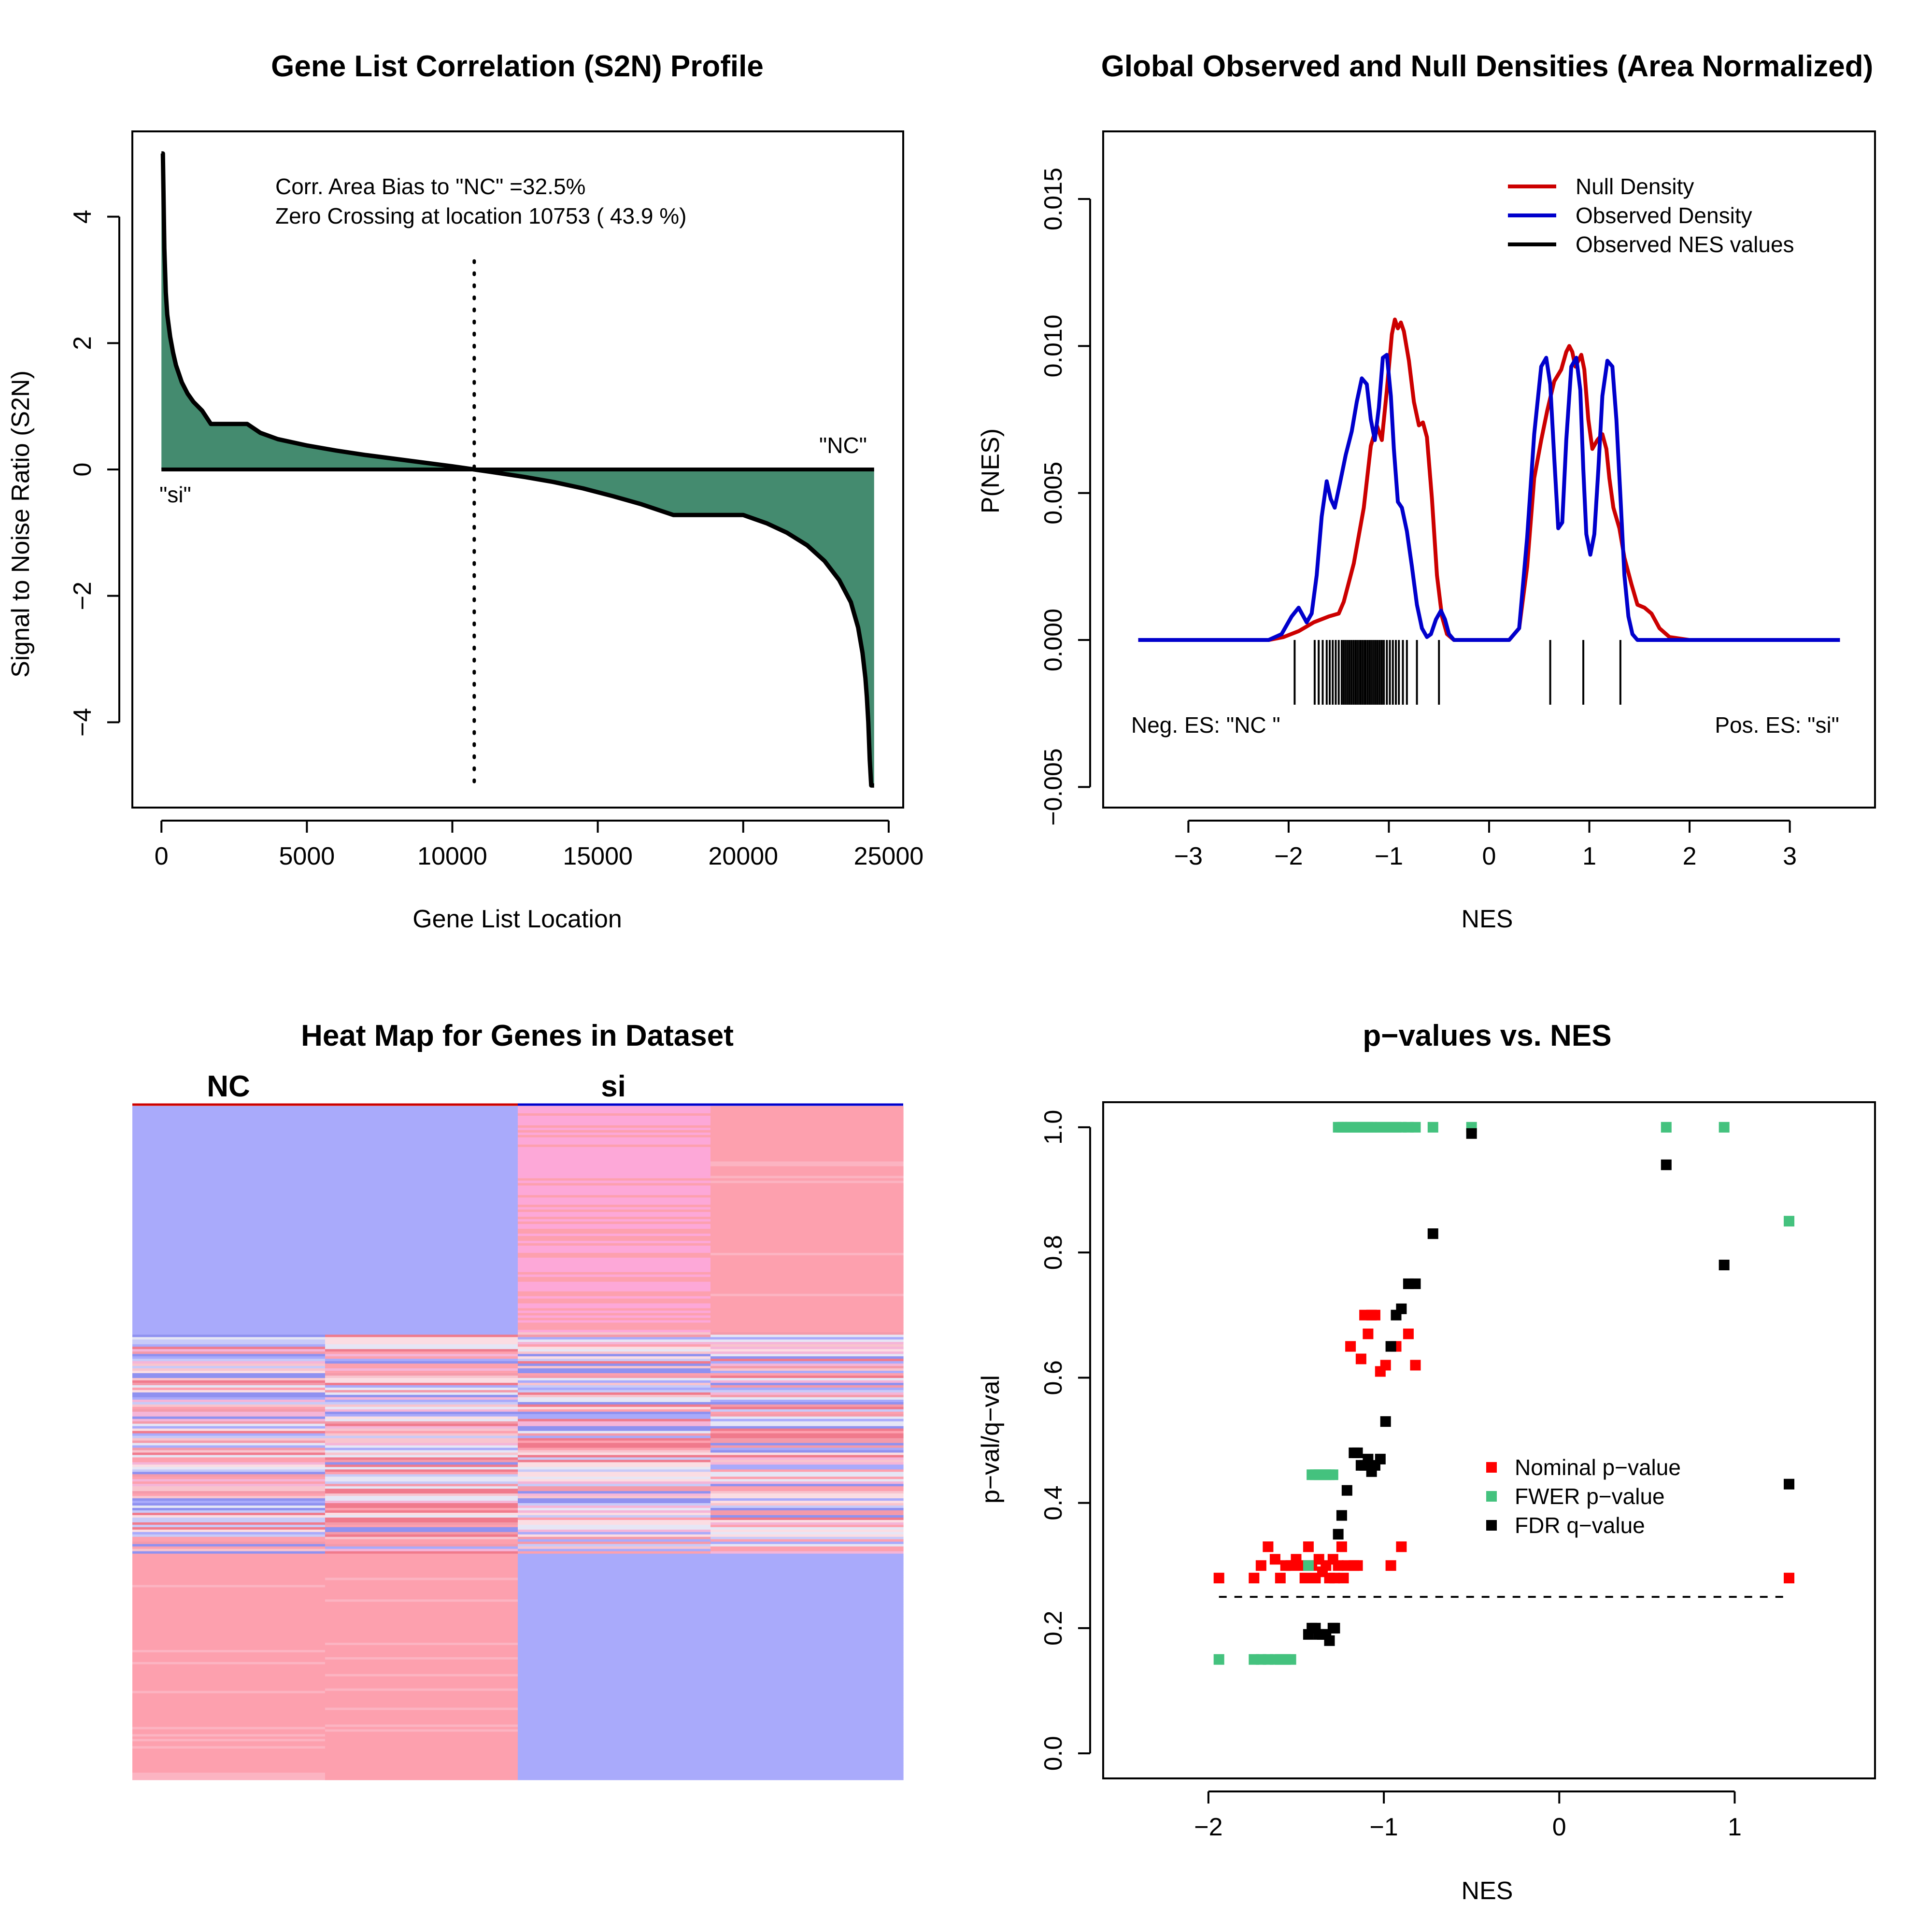  What do you see at coordinates (517, 1035) in the screenshot?
I see `heatmap-title: Heat Map for Genes in Dataset` at bounding box center [517, 1035].